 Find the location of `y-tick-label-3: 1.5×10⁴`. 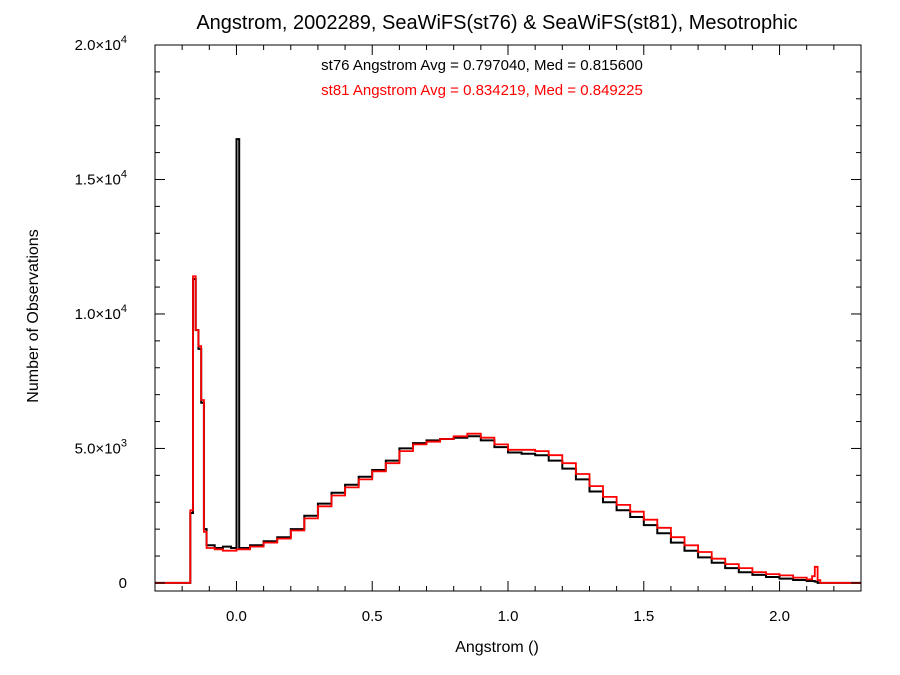

y-tick-label-3: 1.5×10⁴ is located at coordinates (101, 178).